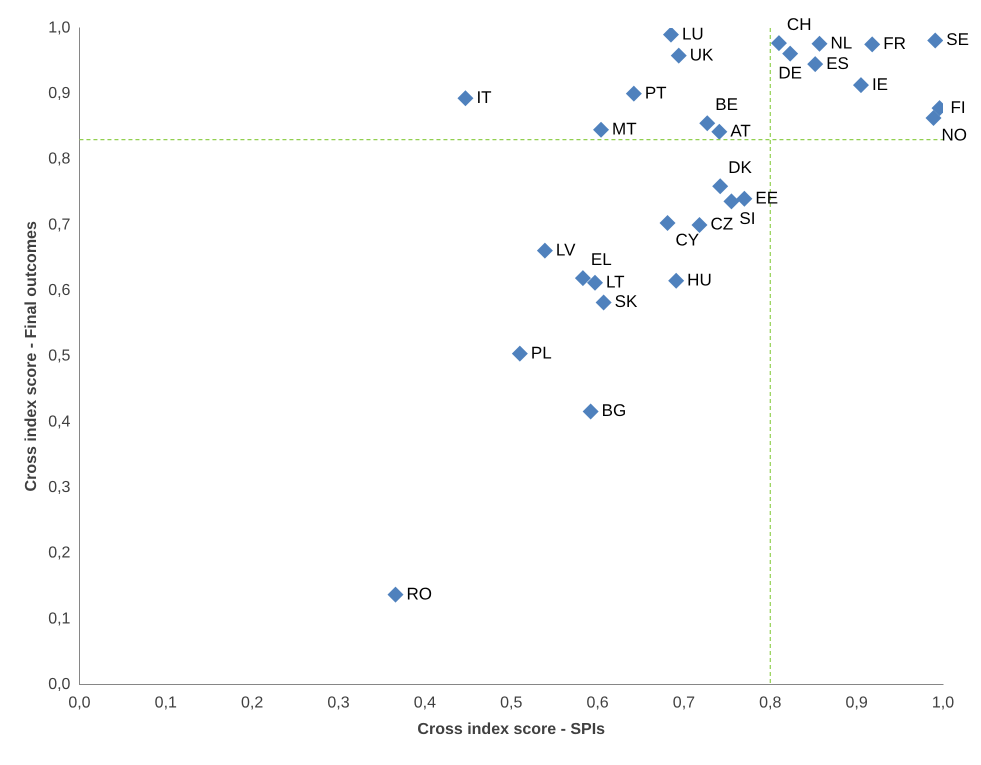 This screenshot has width=981, height=765. I want to click on x-tick-label: 0,5, so click(511, 703).